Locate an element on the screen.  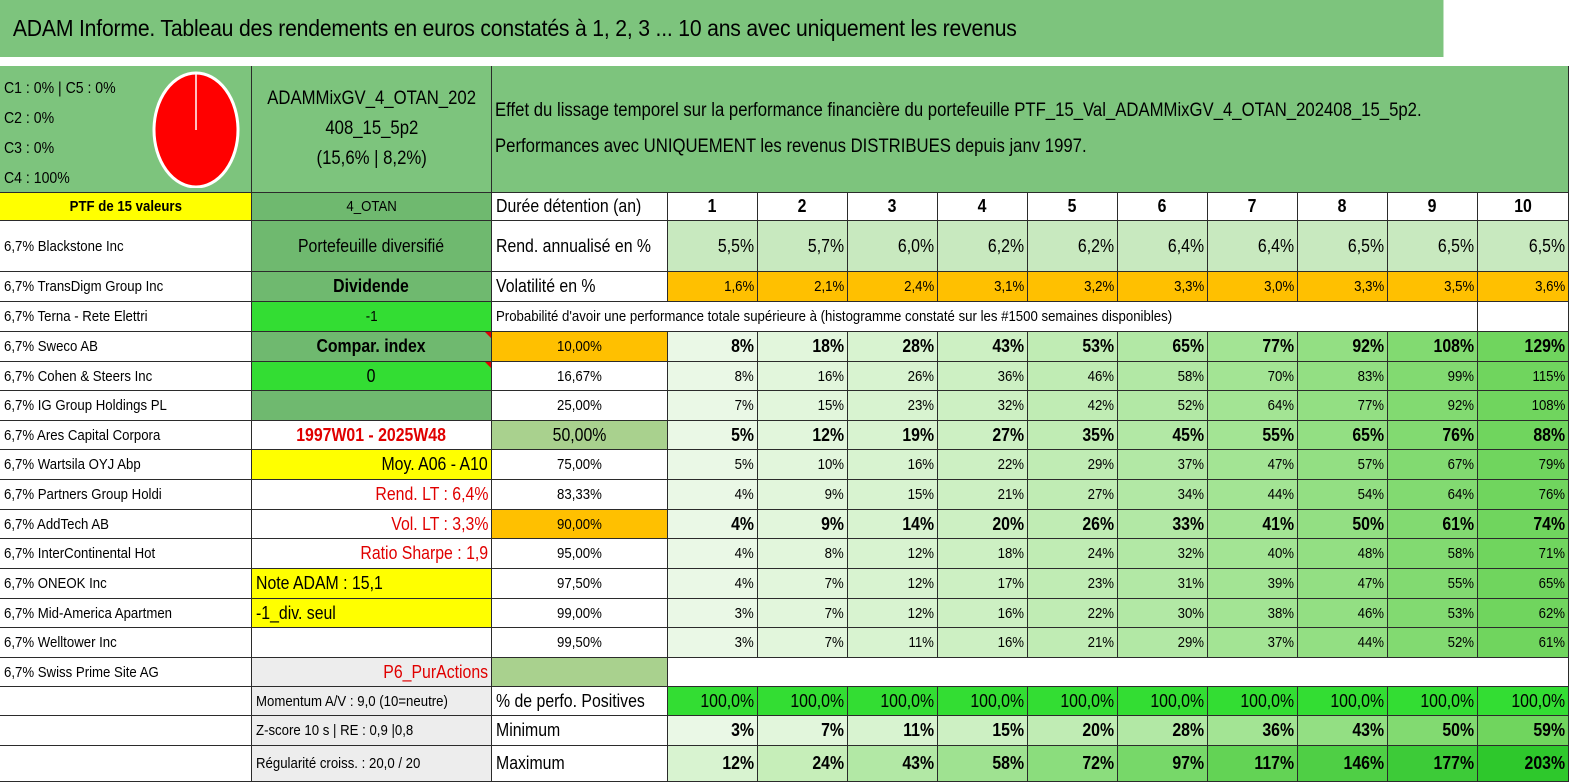
year-header: 4 is located at coordinates (983, 207).